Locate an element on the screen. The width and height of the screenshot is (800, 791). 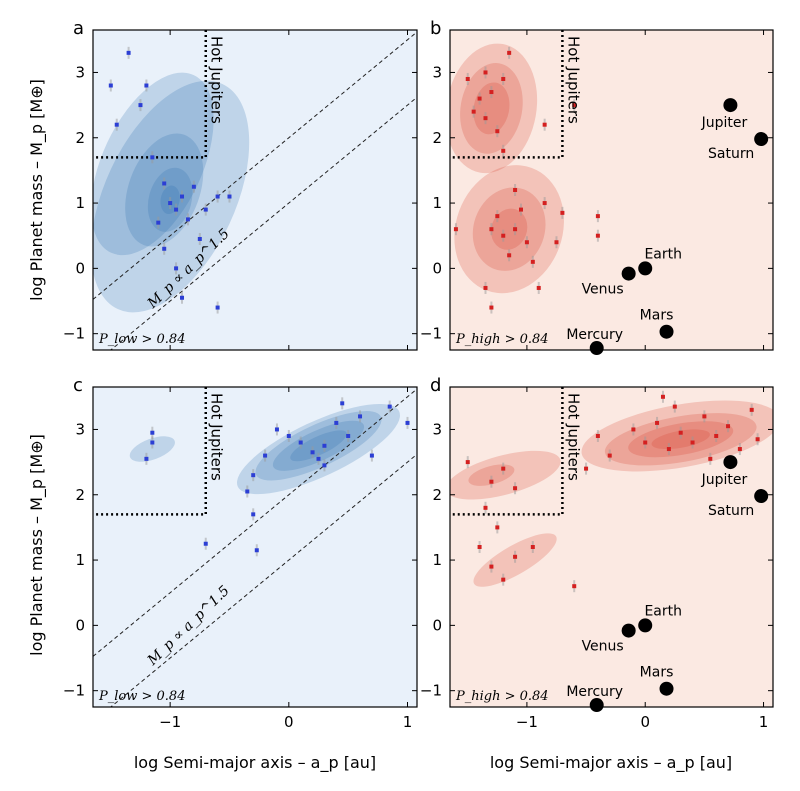
x-tick-label: 0 is located at coordinates (289, 722).